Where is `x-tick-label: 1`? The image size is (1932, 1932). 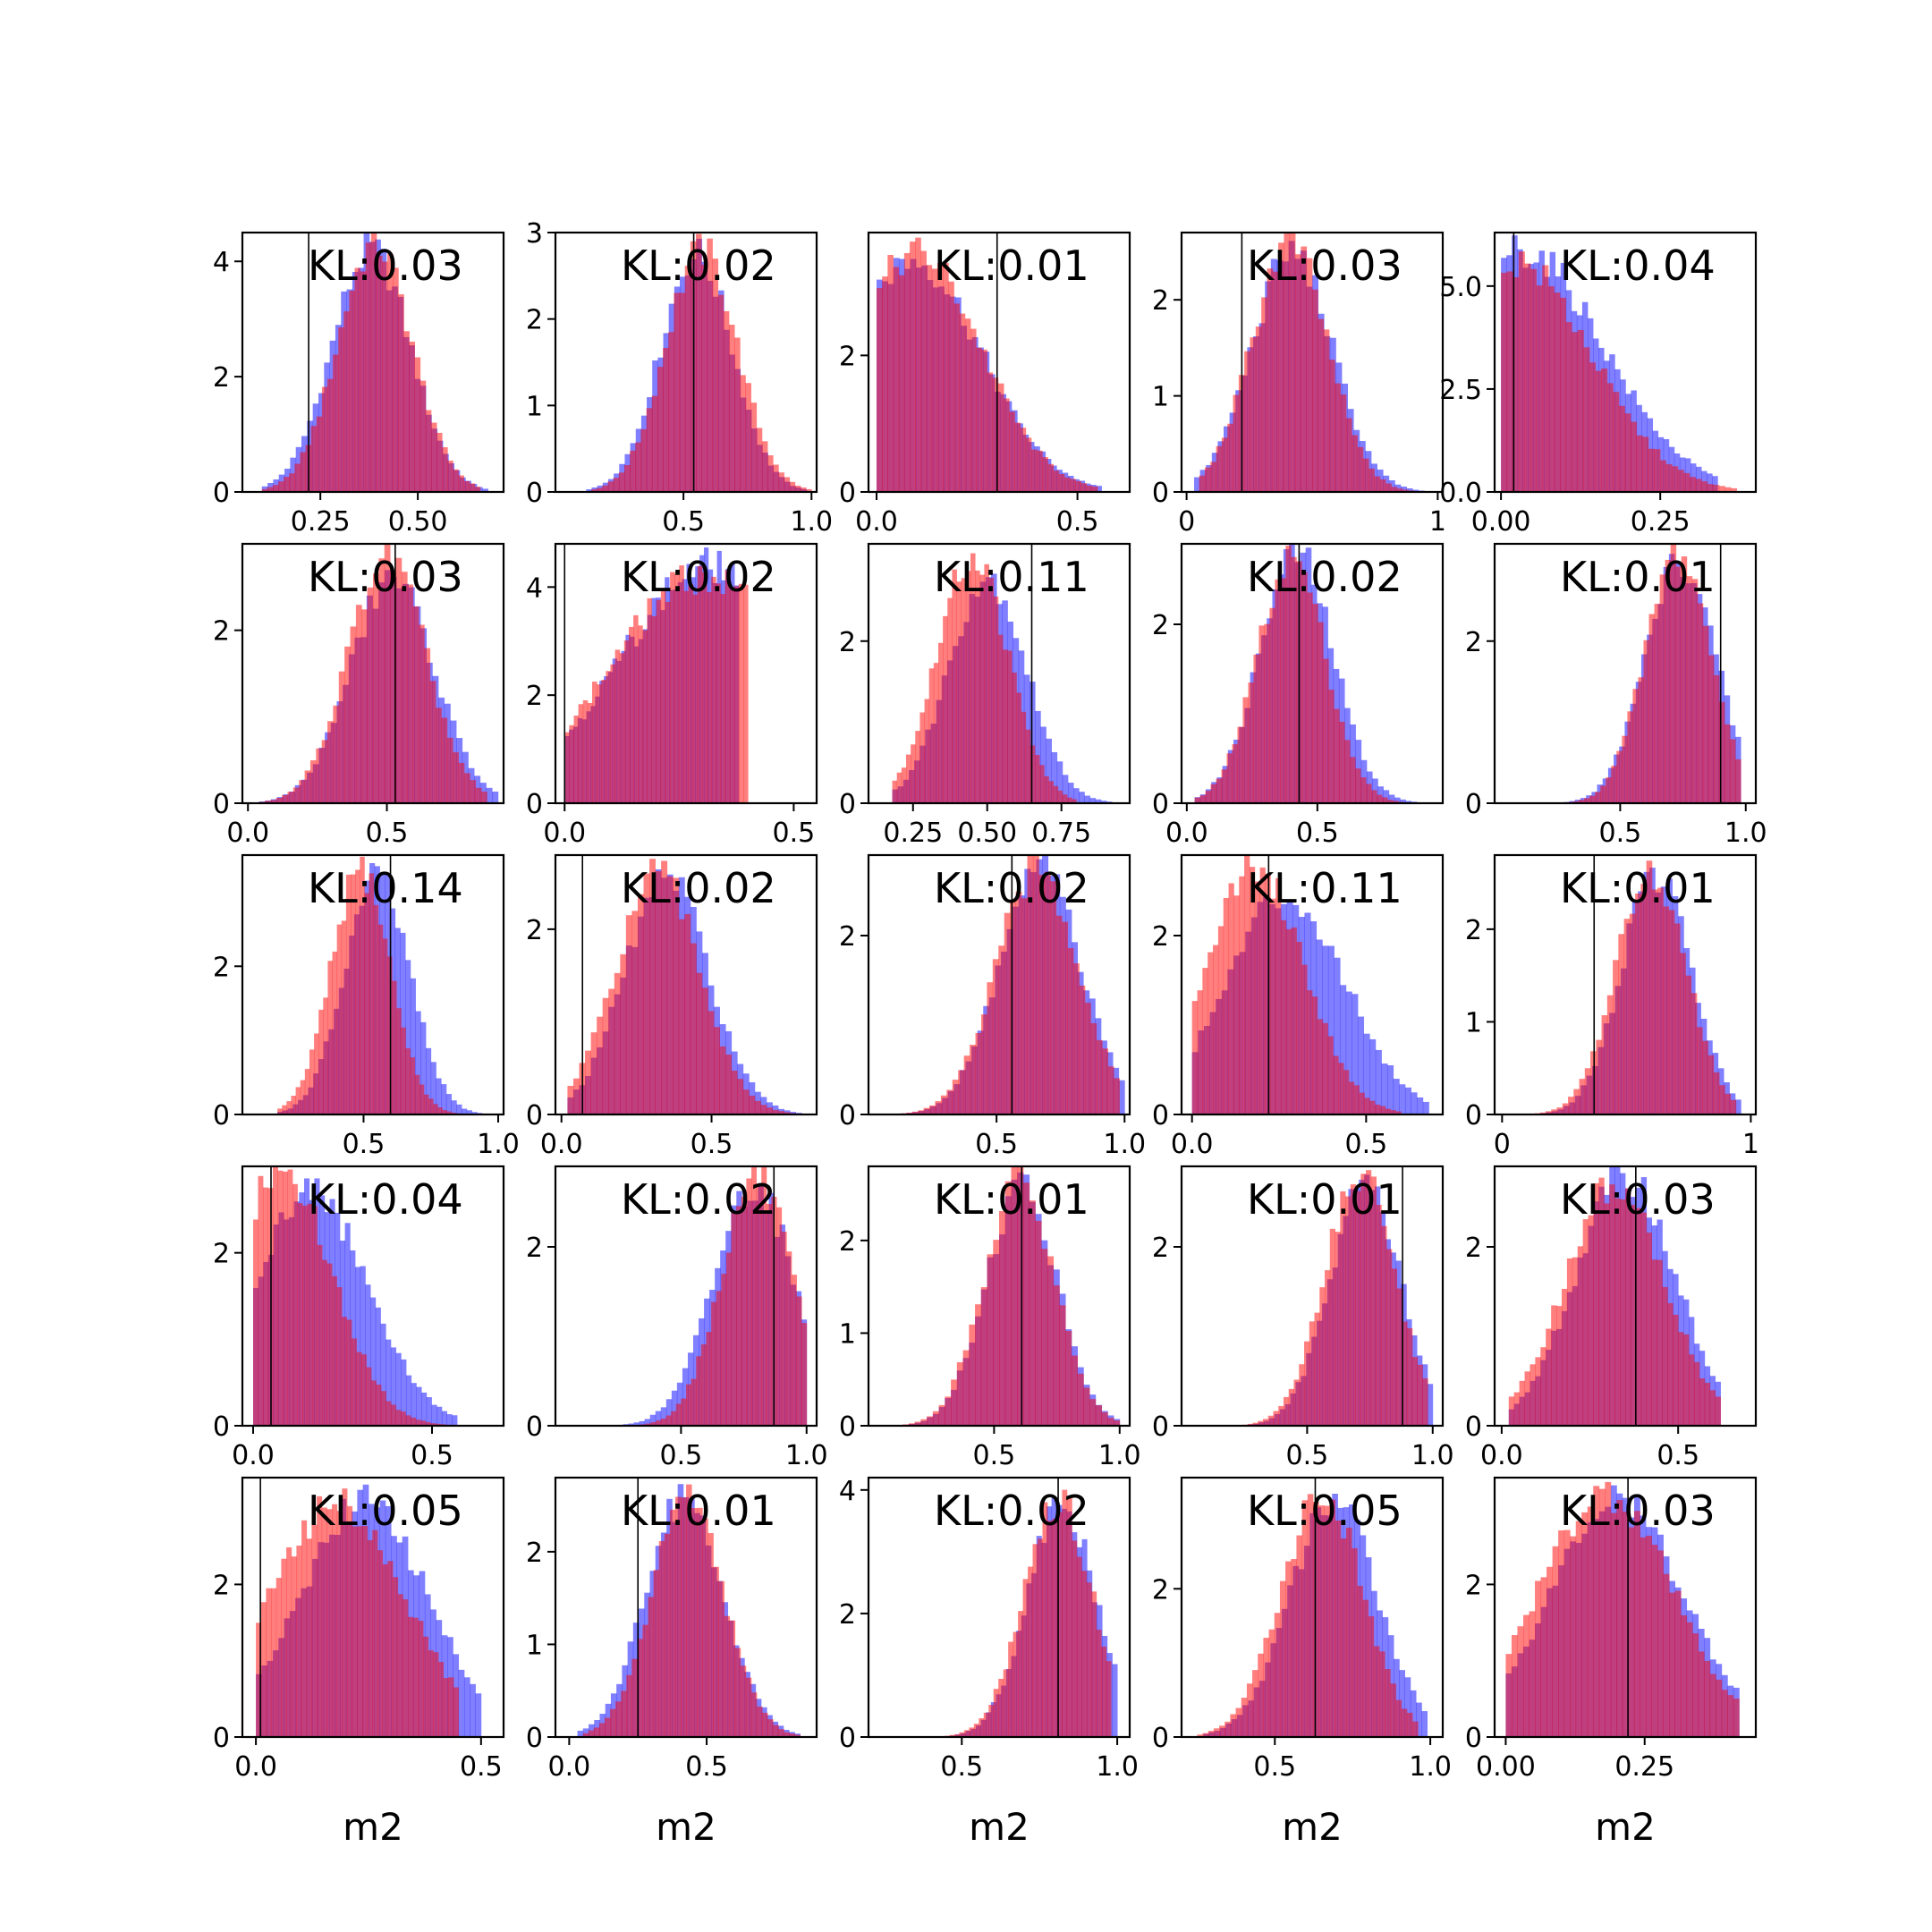
x-tick-label: 1 is located at coordinates (1750, 1144).